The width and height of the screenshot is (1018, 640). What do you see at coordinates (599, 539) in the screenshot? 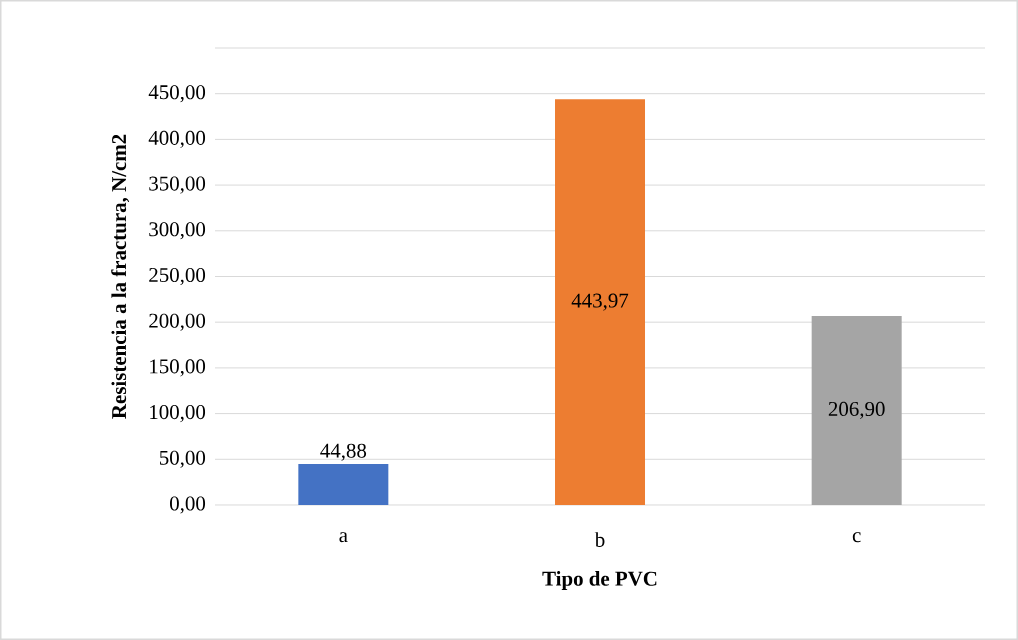
I see `x-tick-label: b` at bounding box center [599, 539].